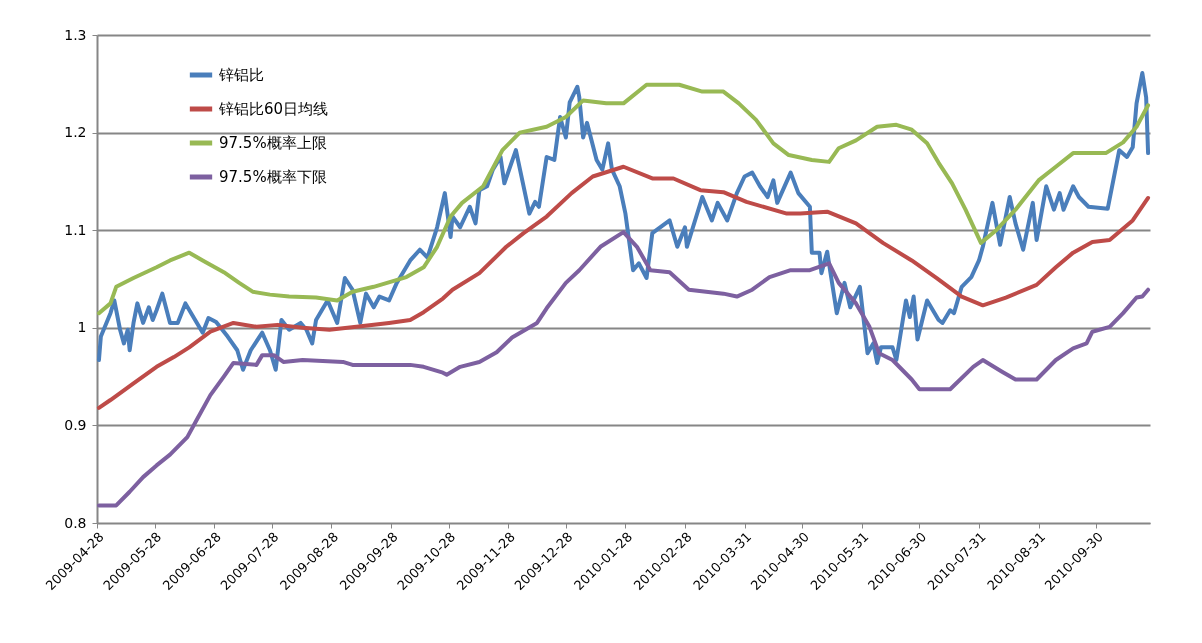  I want to click on y-tick-label: 1.3, so click(75, 34).